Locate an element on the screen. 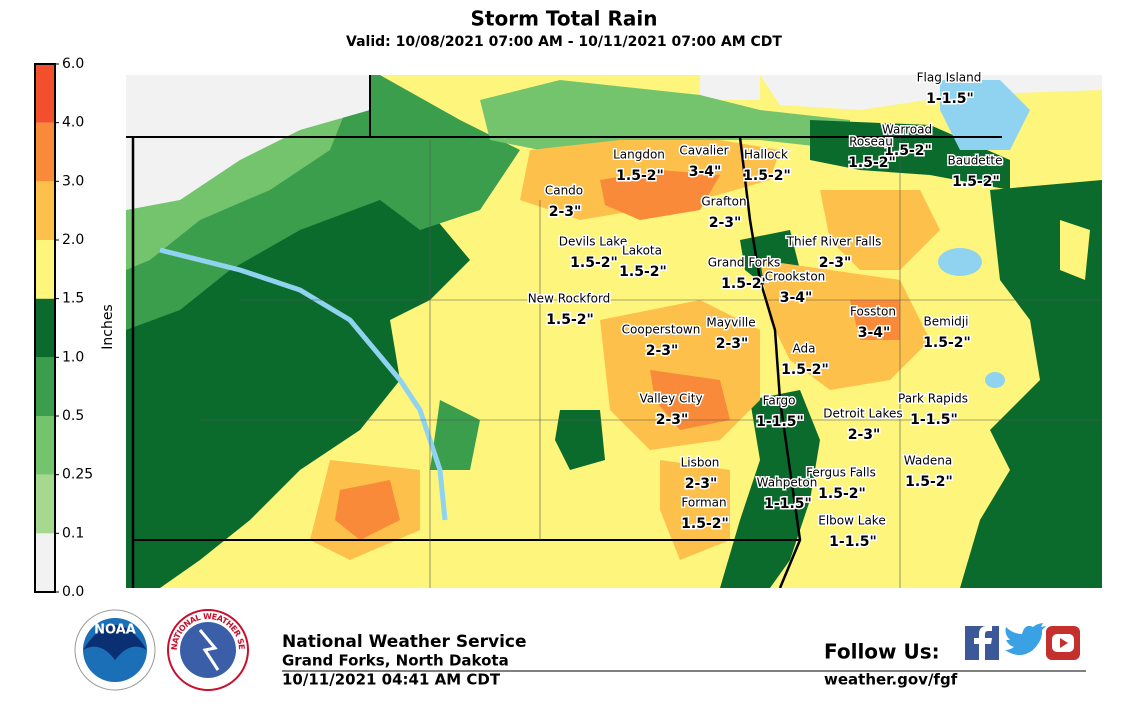  city-name: Detroit Lakes is located at coordinates (862, 414).